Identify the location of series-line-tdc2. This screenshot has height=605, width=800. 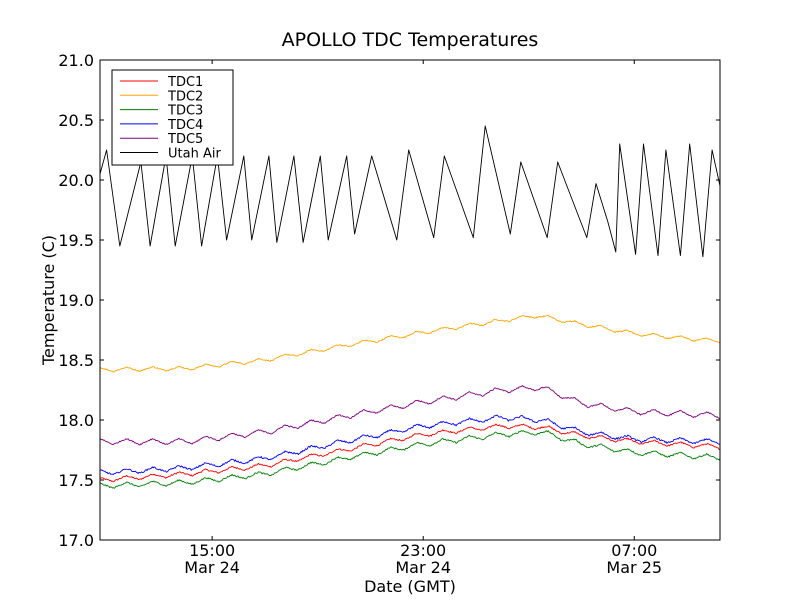
(410, 343).